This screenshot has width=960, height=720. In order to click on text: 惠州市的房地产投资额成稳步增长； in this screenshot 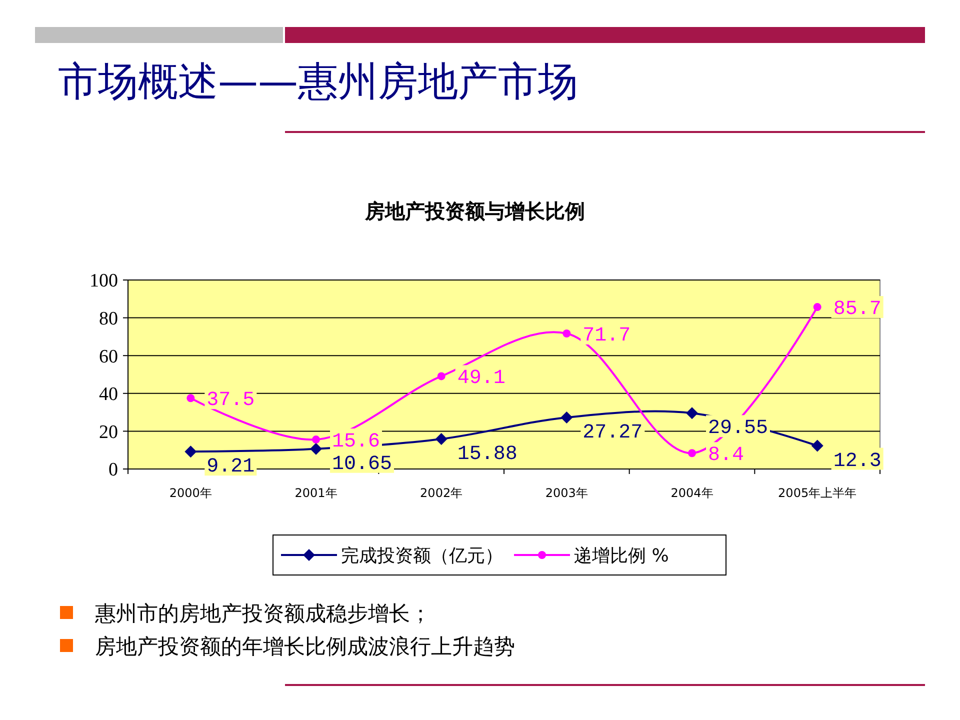, I will do `click(262, 613)`.